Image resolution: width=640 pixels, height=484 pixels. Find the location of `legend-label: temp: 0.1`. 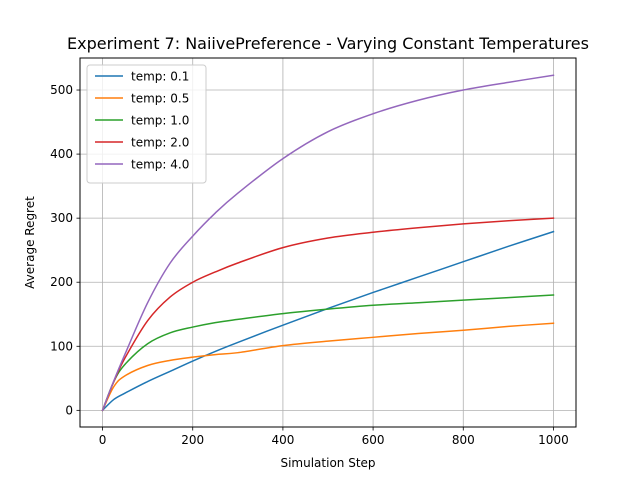

legend-label: temp: 0.1 is located at coordinates (160, 77).